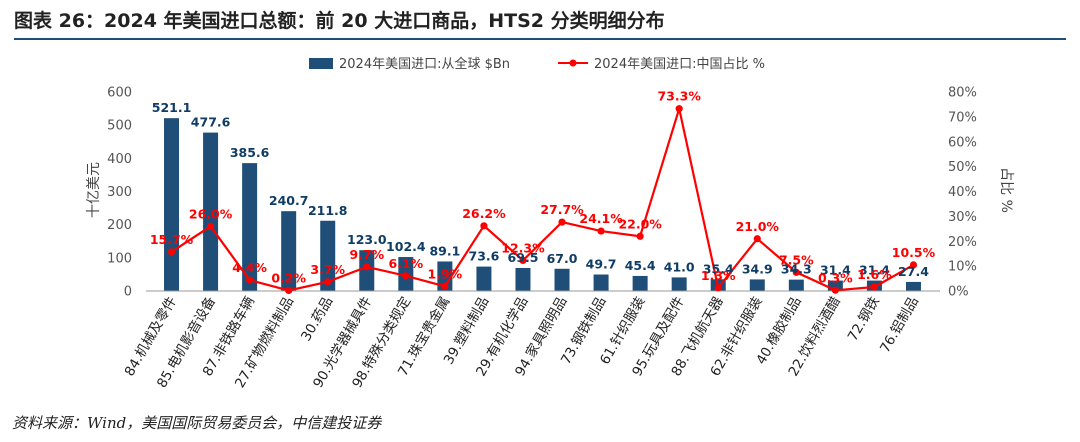  Describe the element at coordinates (367, 239) in the screenshot. I see `bar-value-label: 123.0` at that location.